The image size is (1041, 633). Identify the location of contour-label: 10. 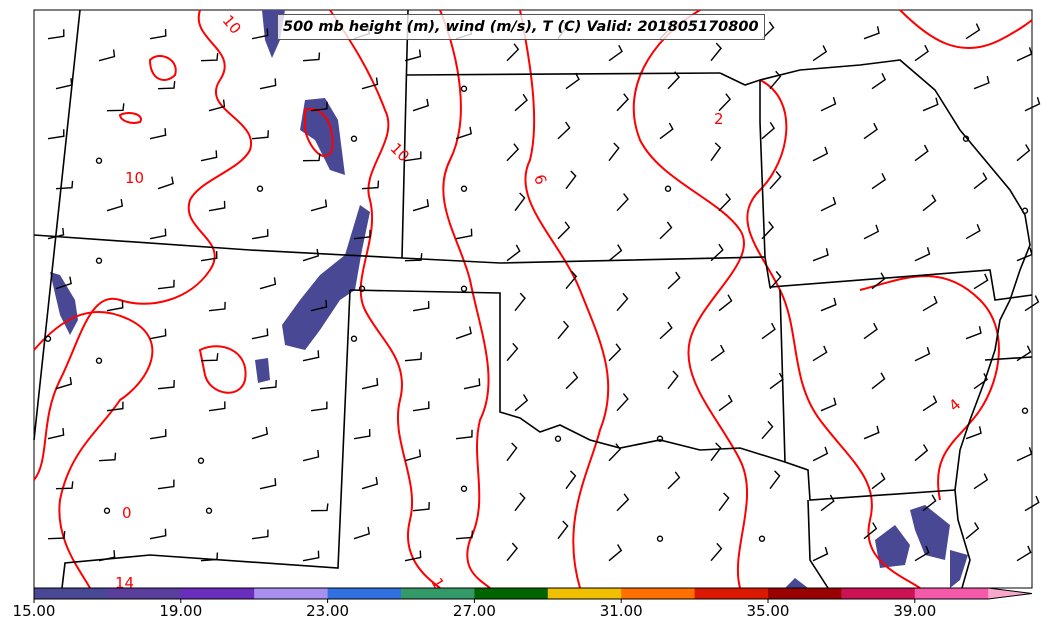
(134, 178).